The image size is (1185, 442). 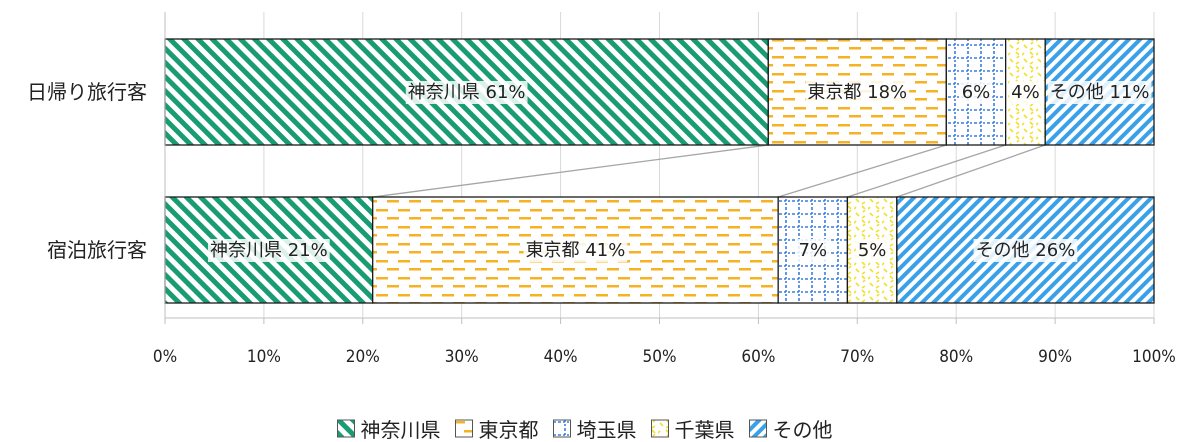 What do you see at coordinates (87, 92) in the screenshot?
I see `category-label: 日帰り旅行客` at bounding box center [87, 92].